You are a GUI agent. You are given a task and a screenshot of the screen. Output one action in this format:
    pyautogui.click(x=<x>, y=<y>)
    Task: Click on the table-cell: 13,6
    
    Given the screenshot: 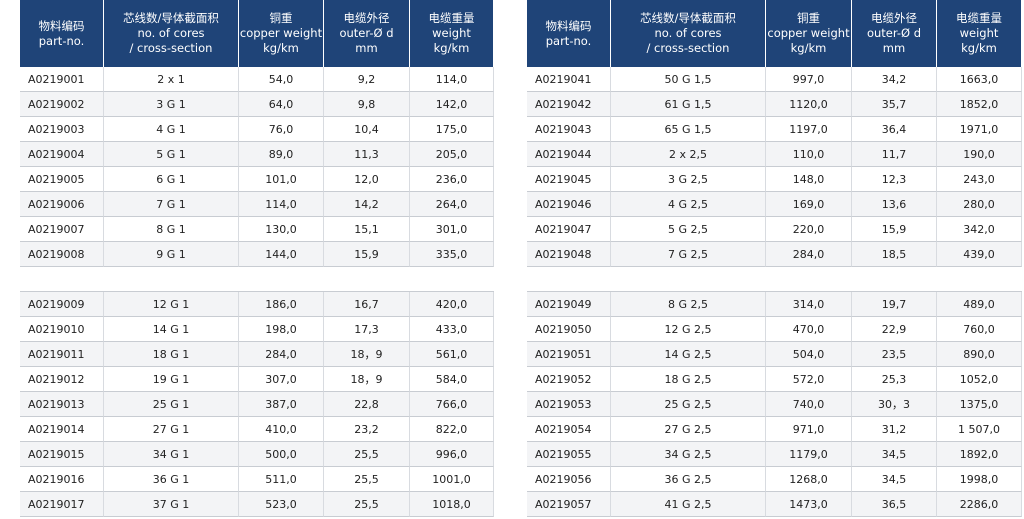 What is the action you would take?
    pyautogui.click(x=894, y=204)
    